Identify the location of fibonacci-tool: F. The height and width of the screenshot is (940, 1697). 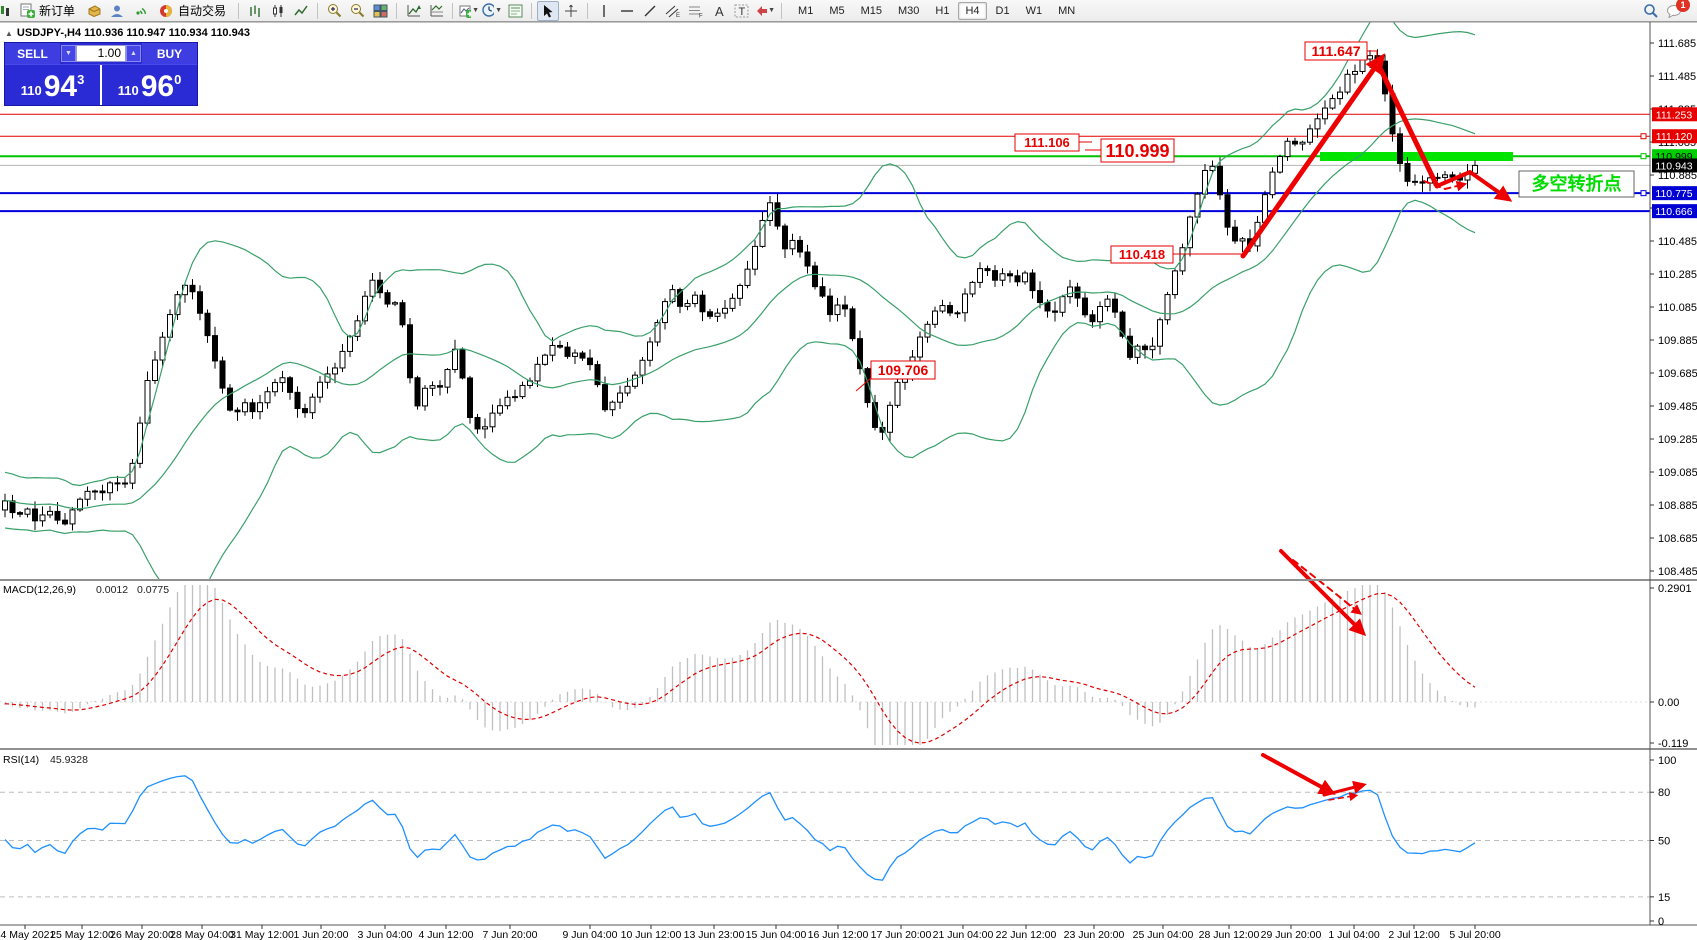
(696, 11).